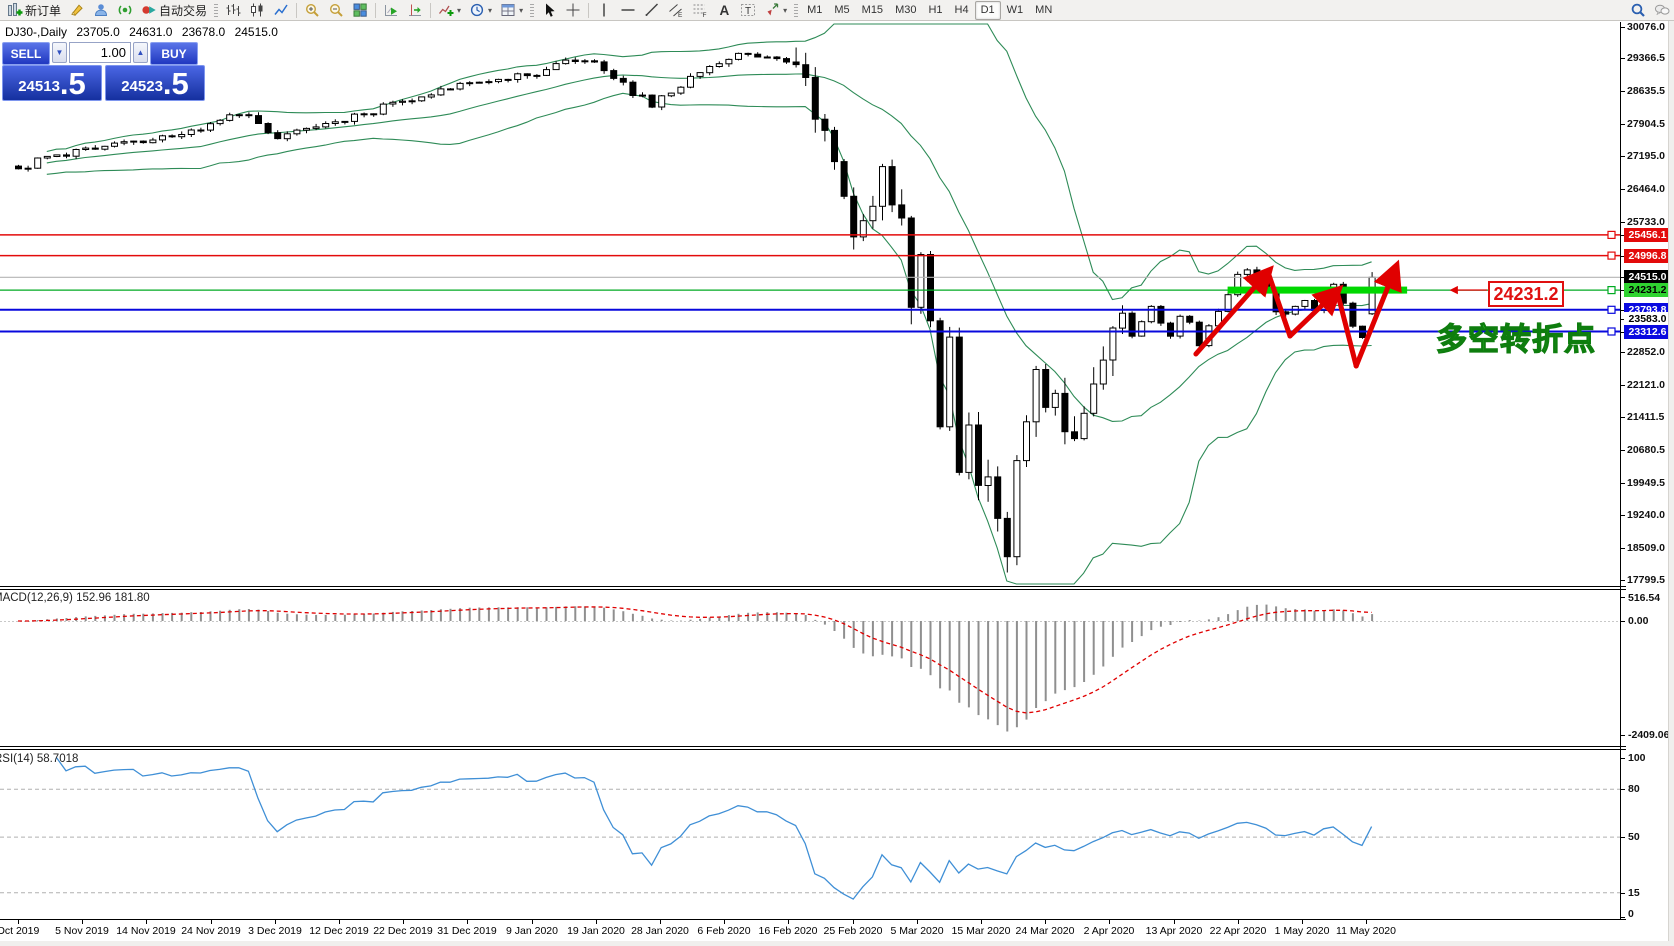 The width and height of the screenshot is (1674, 946). What do you see at coordinates (1526, 294) in the screenshot?
I see `price-annotation-box: 24231.2` at bounding box center [1526, 294].